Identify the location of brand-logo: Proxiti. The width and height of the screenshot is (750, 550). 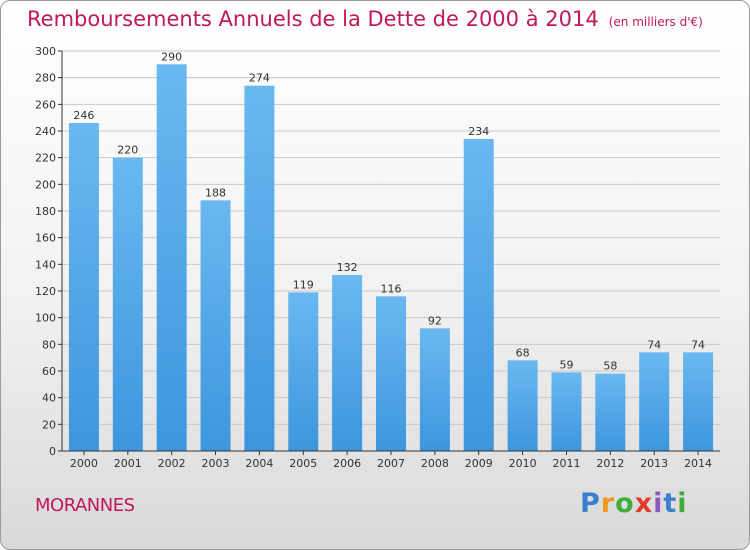
(634, 503).